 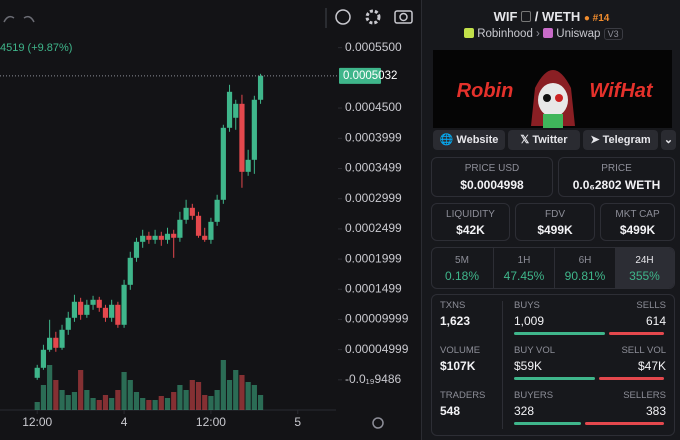 I want to click on metric-label: LIQUIDITY, so click(x=470, y=214).